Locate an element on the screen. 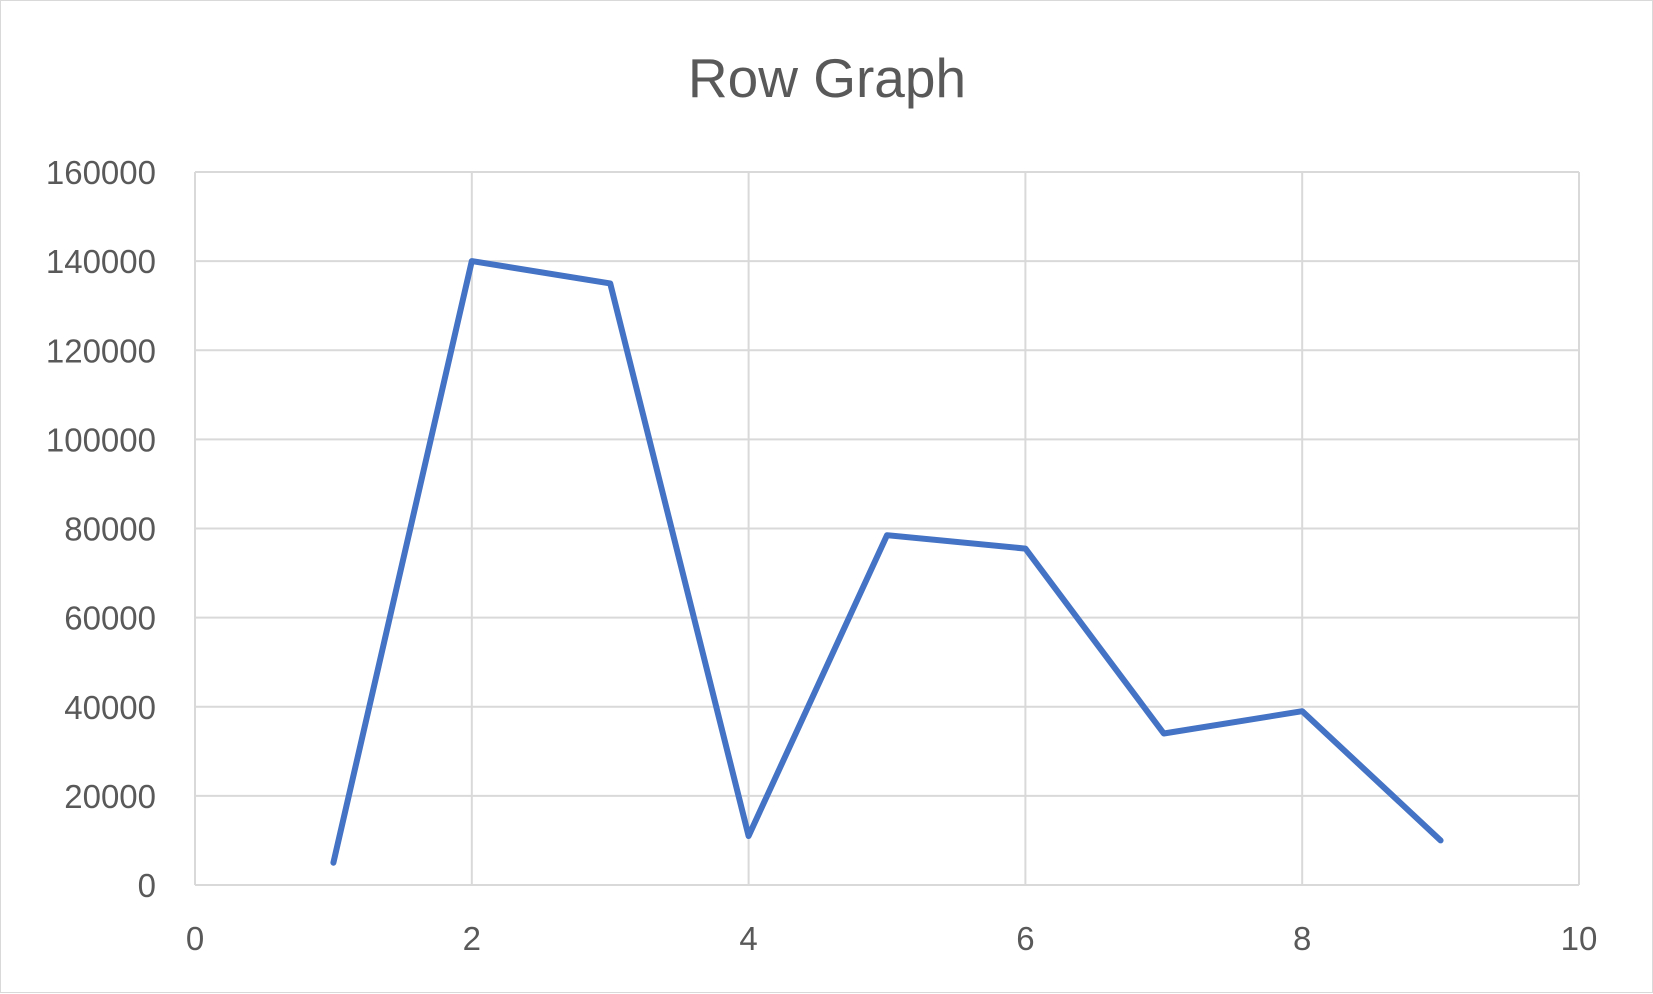 The width and height of the screenshot is (1653, 994). x-tick-label: 0 is located at coordinates (195, 938).